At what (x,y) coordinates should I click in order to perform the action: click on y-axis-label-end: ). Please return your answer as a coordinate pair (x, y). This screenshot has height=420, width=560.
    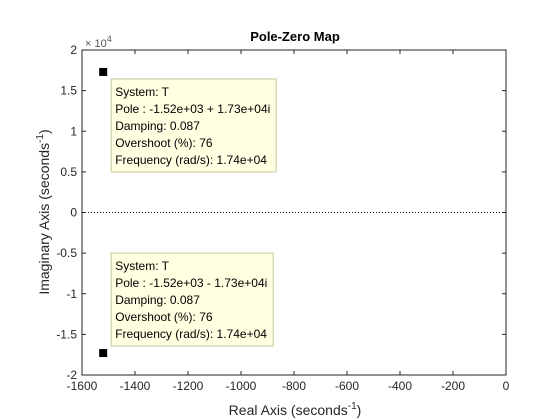
    Looking at the image, I should click on (44, 131).